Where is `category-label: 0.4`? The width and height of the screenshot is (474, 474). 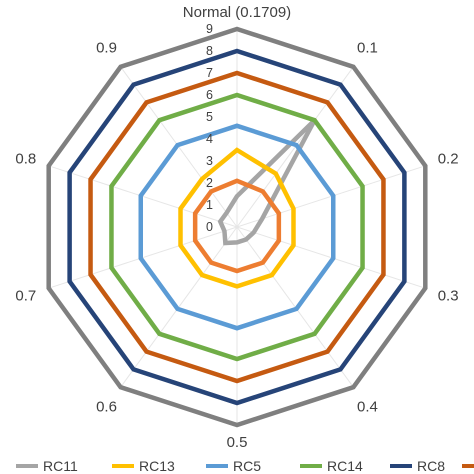
category-label: 0.4 is located at coordinates (367, 407).